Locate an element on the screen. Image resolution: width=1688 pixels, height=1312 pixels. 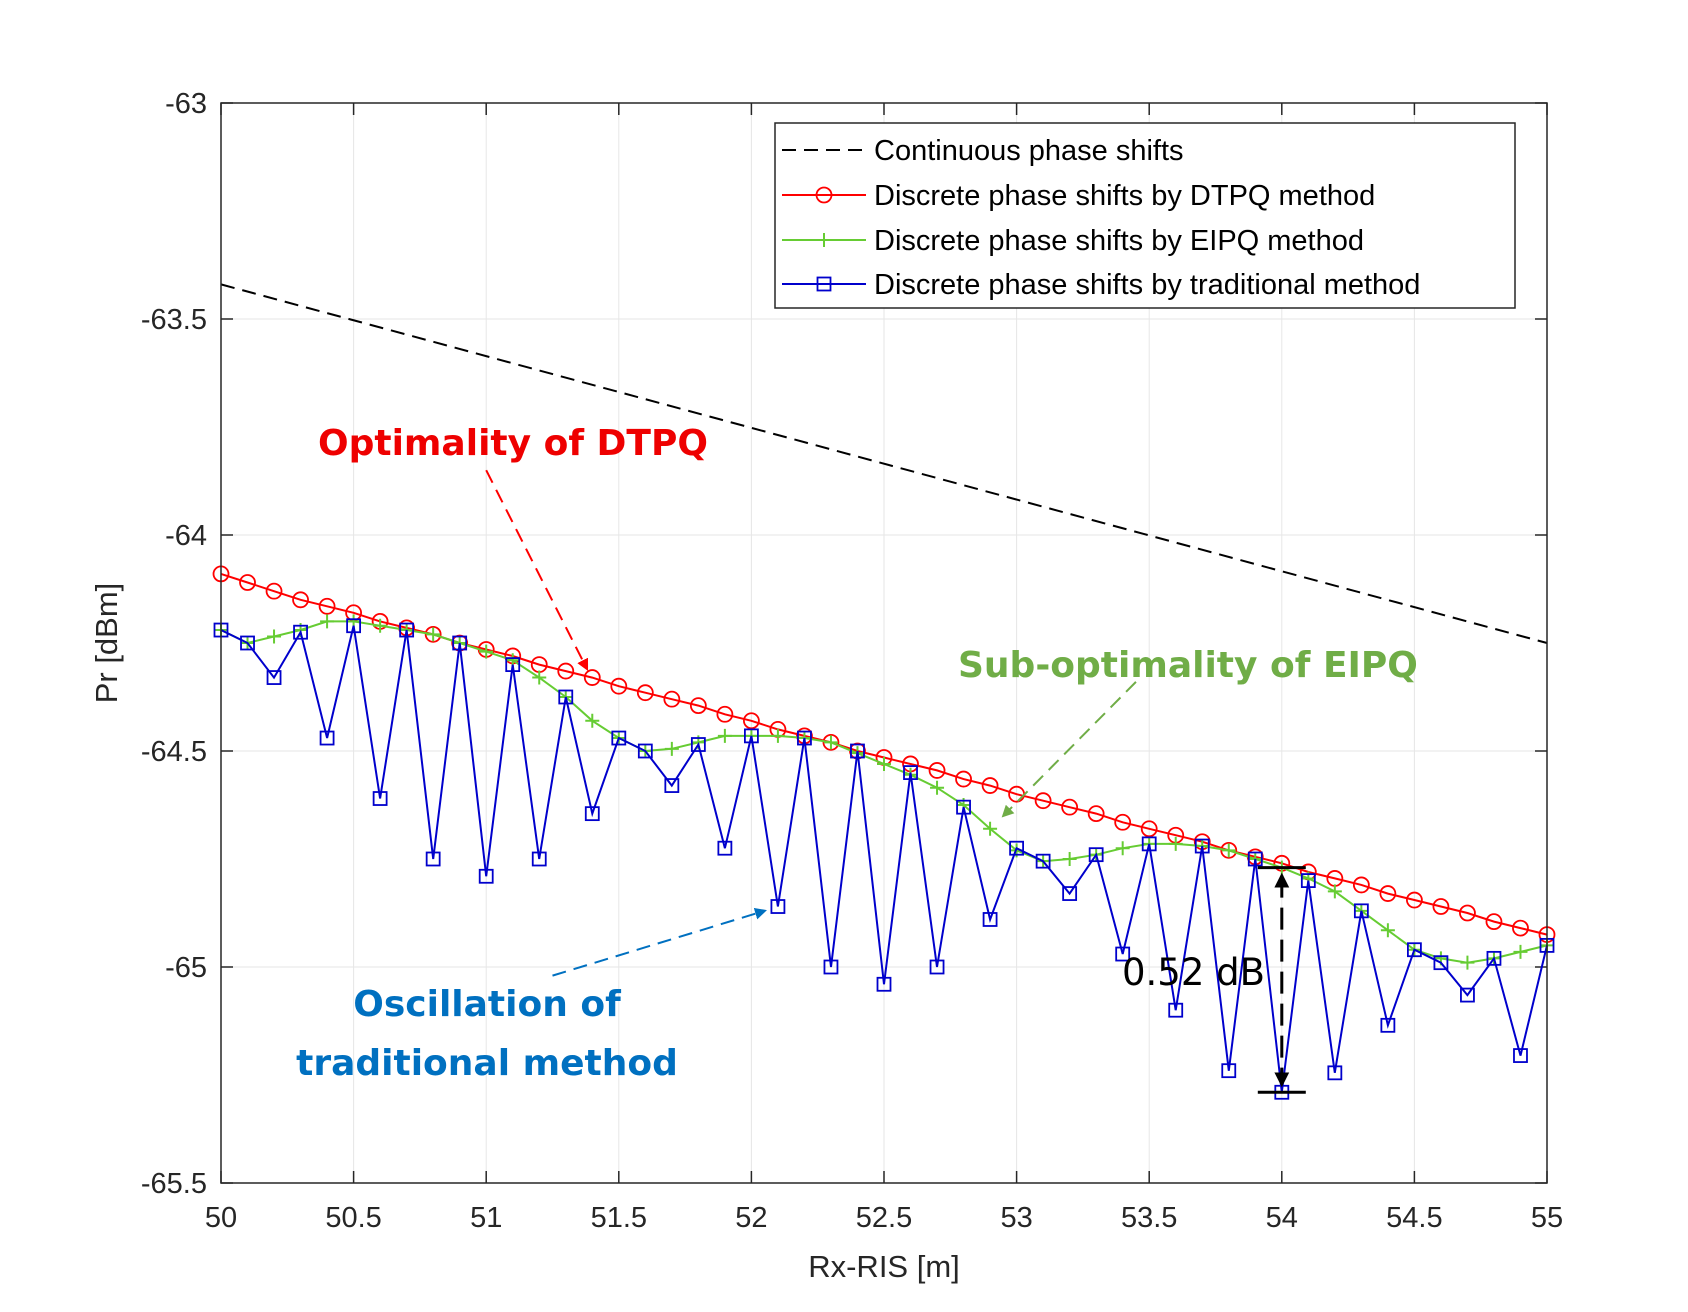
x-tick-label: 54.5 is located at coordinates (1414, 1218).